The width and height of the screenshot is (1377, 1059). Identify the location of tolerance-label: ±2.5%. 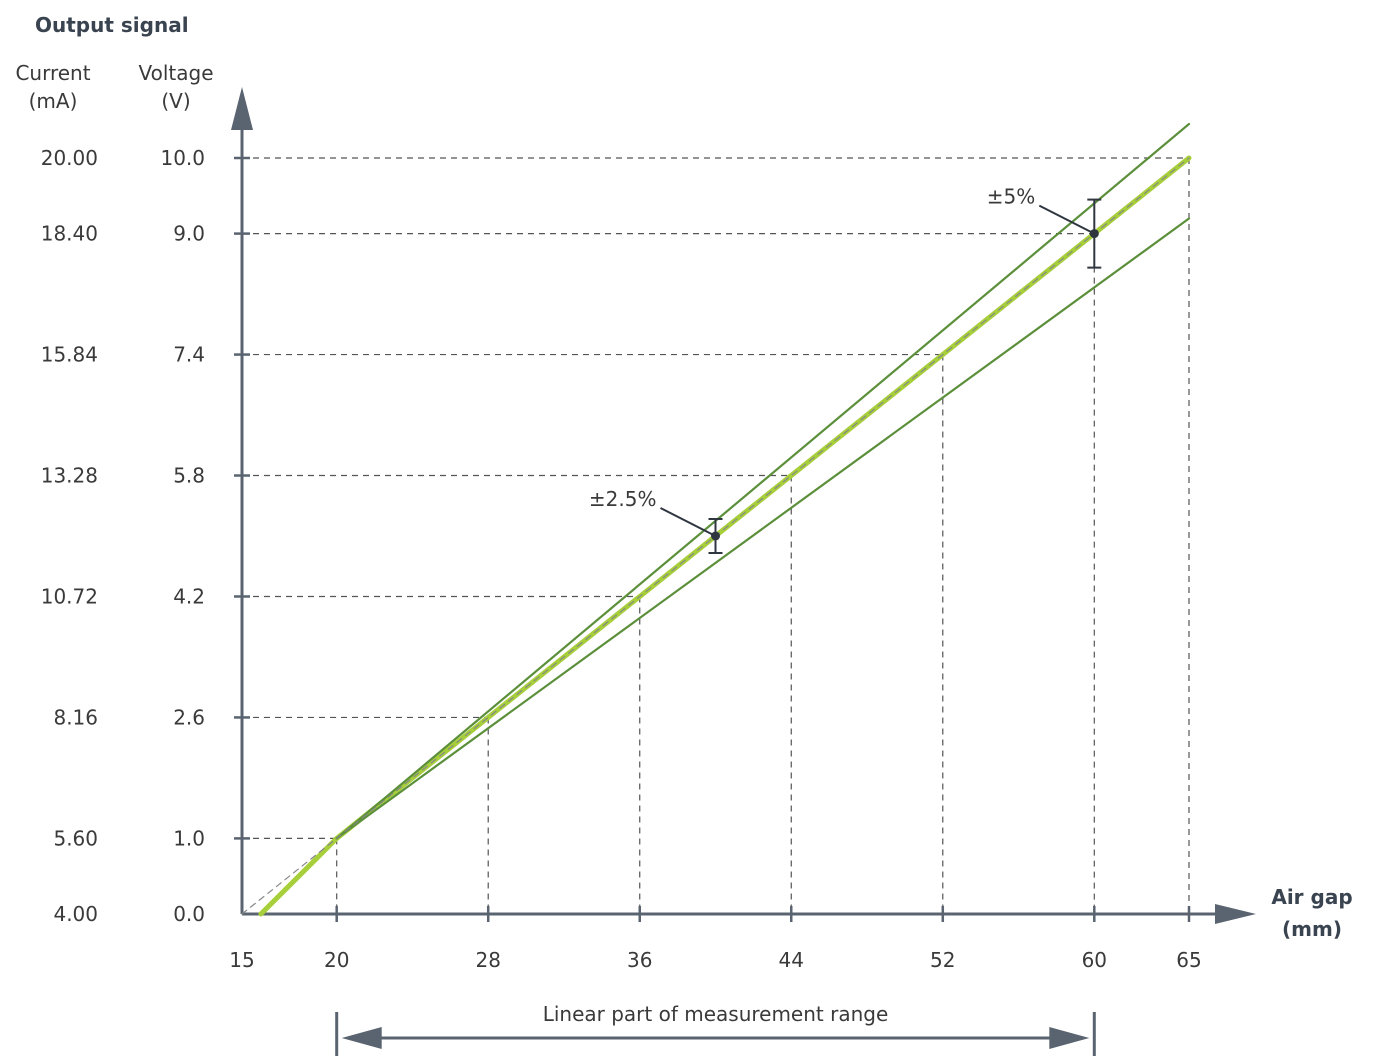
(623, 499).